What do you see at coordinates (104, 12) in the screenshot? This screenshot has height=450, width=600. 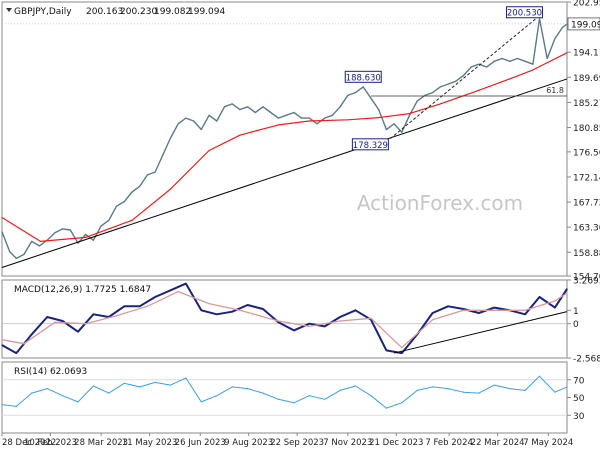 I see `ohlc-value: 200.163` at bounding box center [104, 12].